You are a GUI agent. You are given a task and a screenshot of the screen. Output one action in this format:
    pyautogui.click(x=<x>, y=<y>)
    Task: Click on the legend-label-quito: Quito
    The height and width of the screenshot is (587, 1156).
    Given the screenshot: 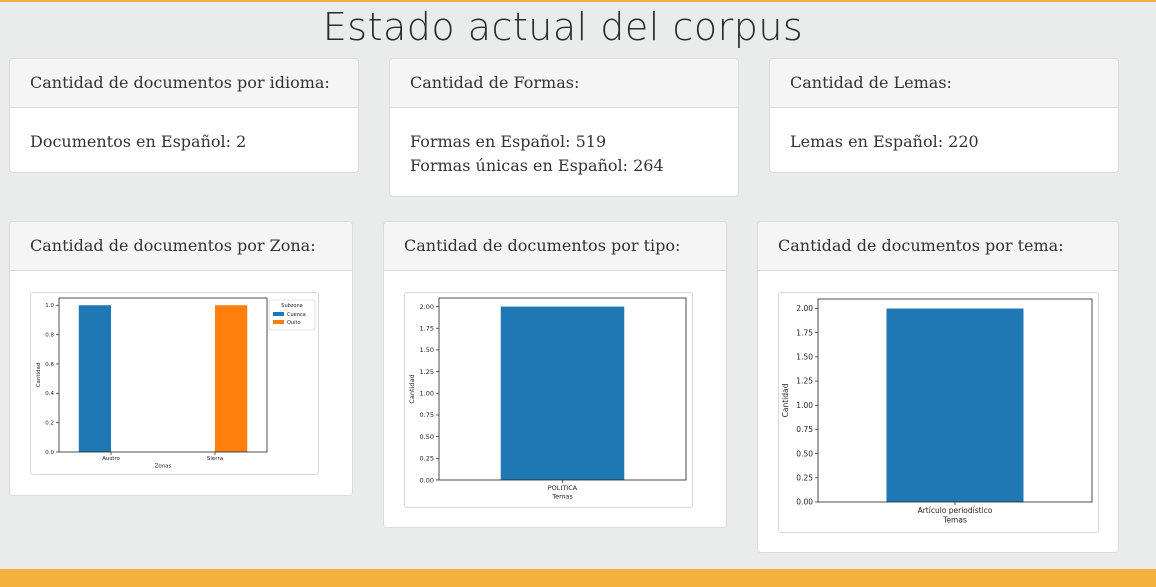 What is the action you would take?
    pyautogui.click(x=294, y=323)
    